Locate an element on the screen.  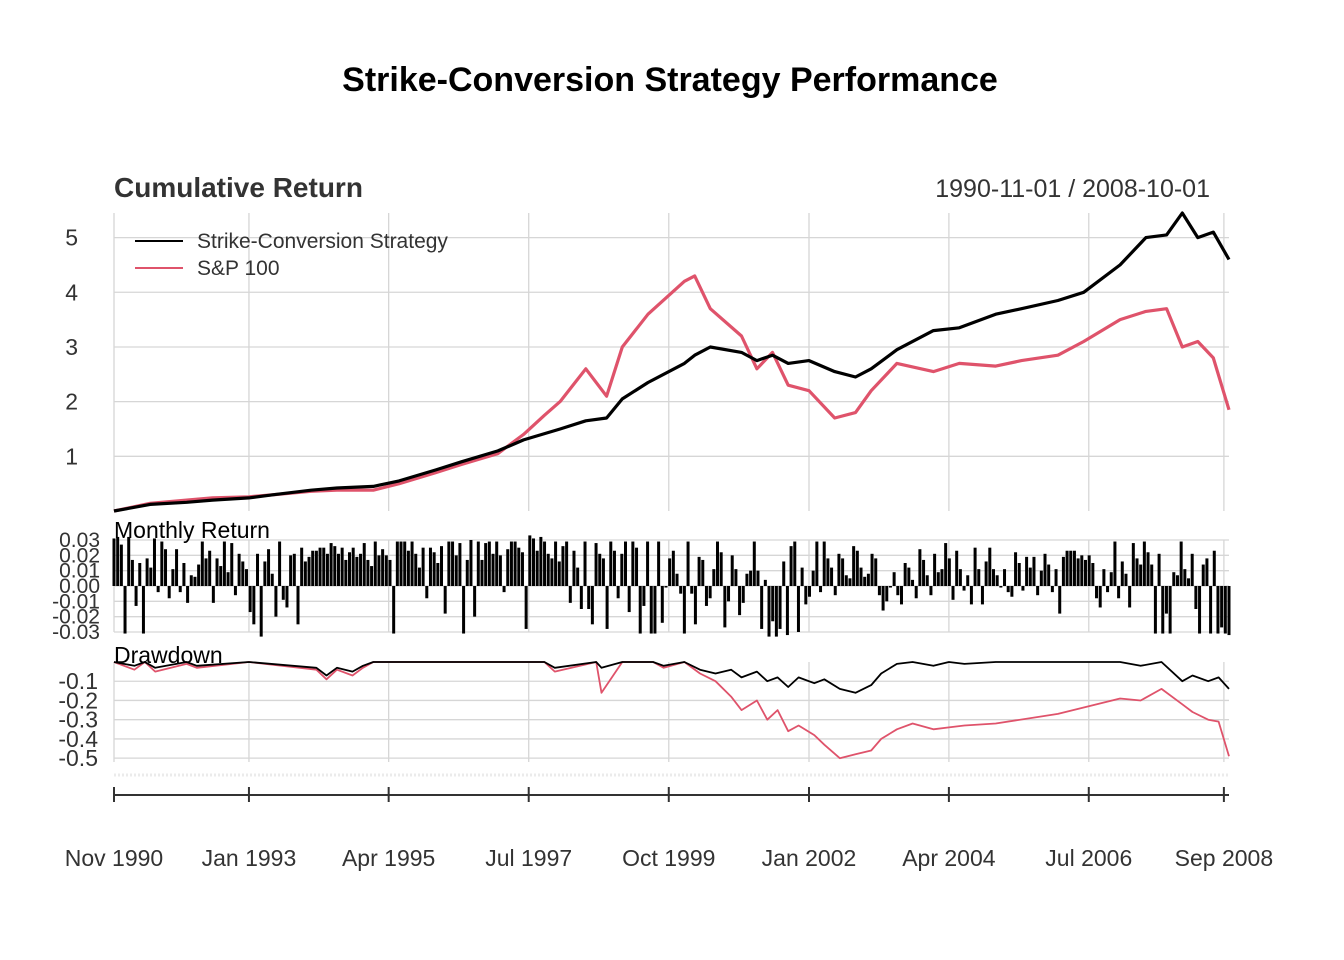
dd-ytick-label: -0.4 is located at coordinates (78, 739).